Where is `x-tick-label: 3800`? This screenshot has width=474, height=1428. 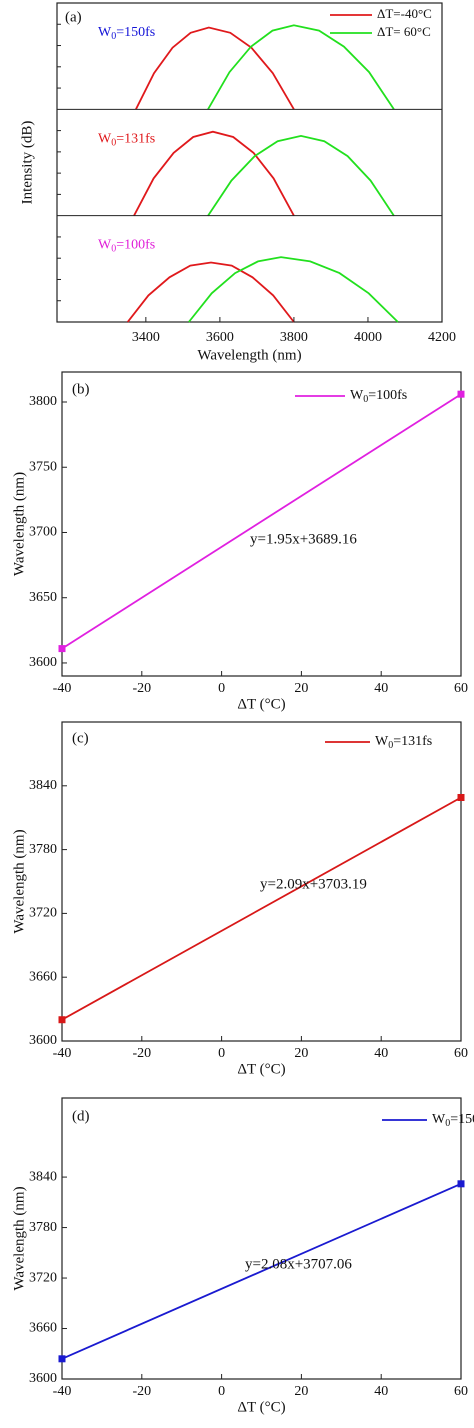
x-tick-label: 3800 is located at coordinates (294, 337).